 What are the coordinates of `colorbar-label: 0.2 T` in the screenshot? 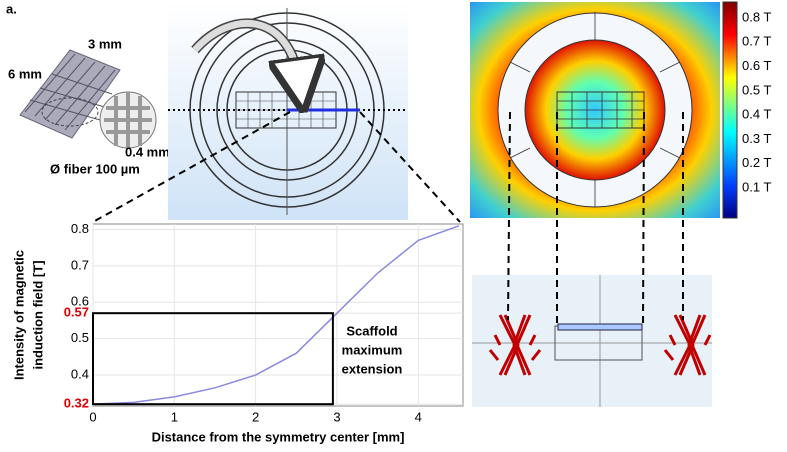 It's located at (756, 162).